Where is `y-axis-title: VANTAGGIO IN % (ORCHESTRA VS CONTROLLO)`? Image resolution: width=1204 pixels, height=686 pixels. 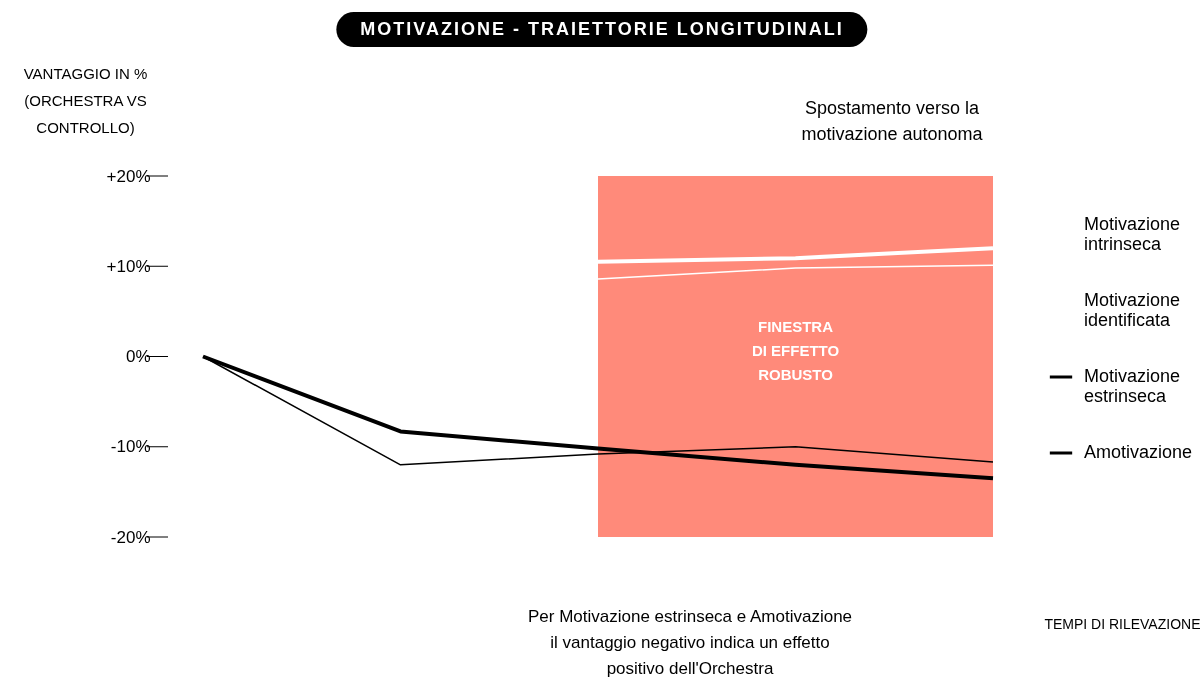 y-axis-title: VANTAGGIO IN % (ORCHESTRA VS CONTROLLO) is located at coordinates (85, 100).